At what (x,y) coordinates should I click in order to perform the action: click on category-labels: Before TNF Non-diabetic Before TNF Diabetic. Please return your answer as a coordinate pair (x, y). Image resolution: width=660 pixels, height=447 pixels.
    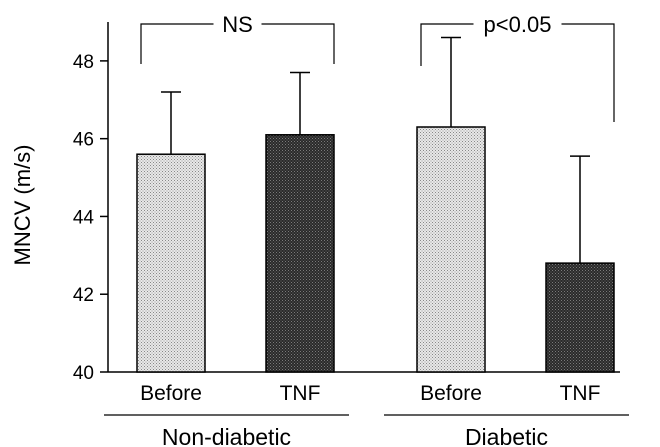
    Looking at the image, I should click on (366, 414).